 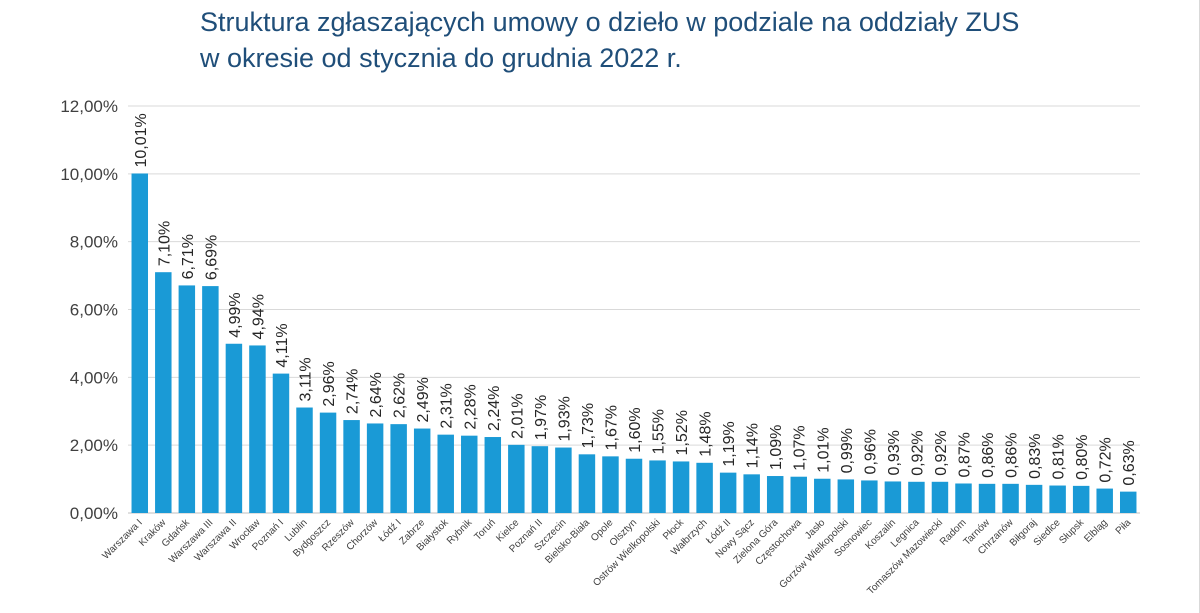 What do you see at coordinates (329, 383) in the screenshot?
I see `data-label: 2,96%` at bounding box center [329, 383].